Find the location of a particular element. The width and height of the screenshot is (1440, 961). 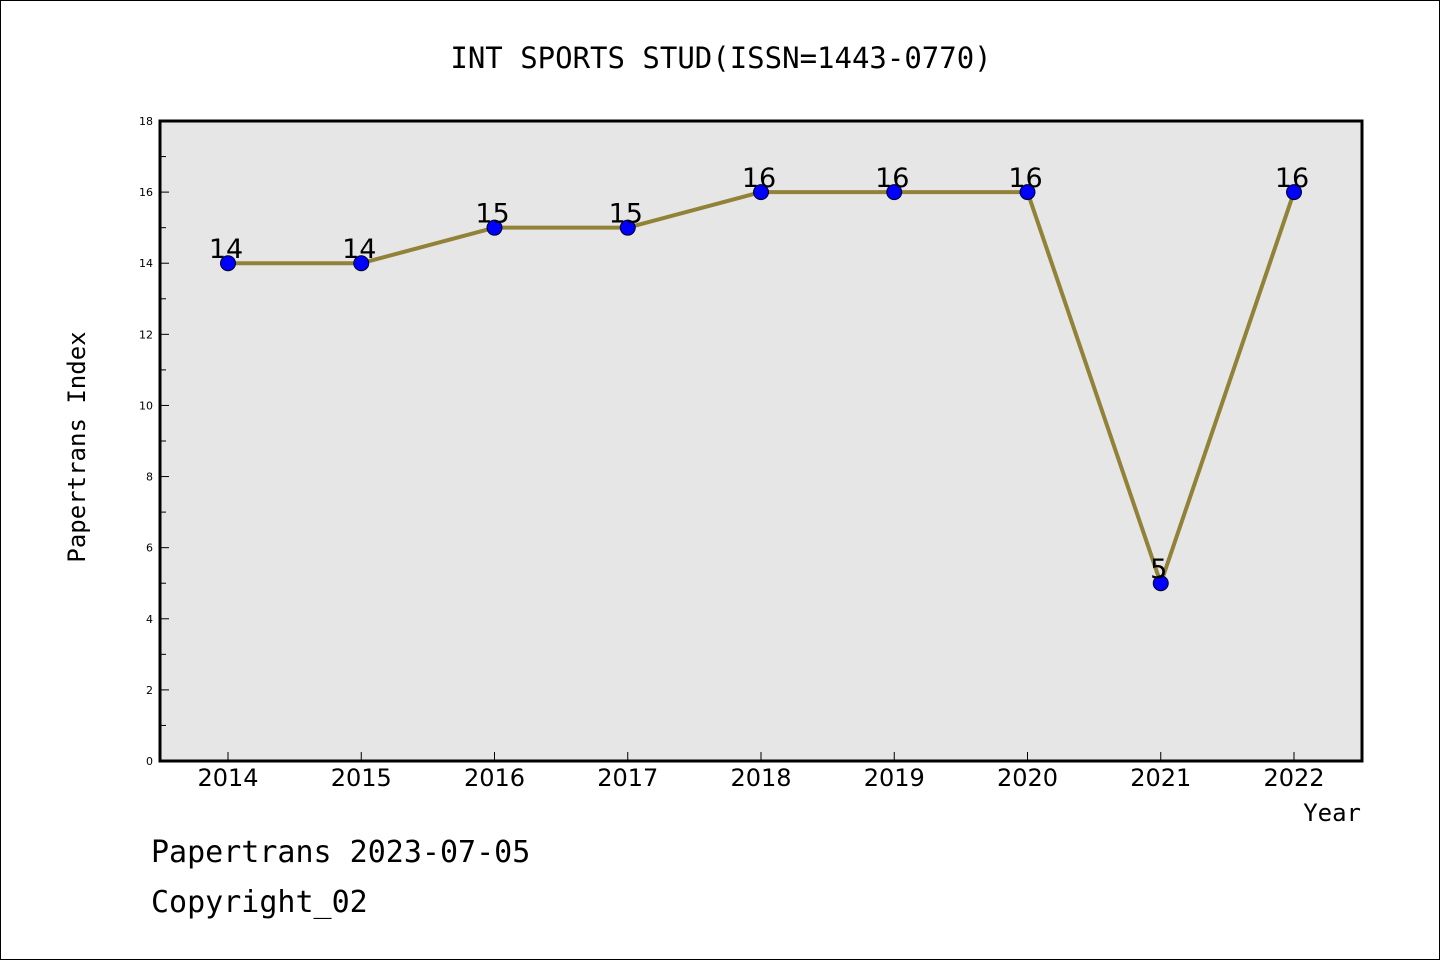

x-axis-ticks: 2014 2015 2016 2017 2018 2019 2020 2021 2022 is located at coordinates (761, 772).